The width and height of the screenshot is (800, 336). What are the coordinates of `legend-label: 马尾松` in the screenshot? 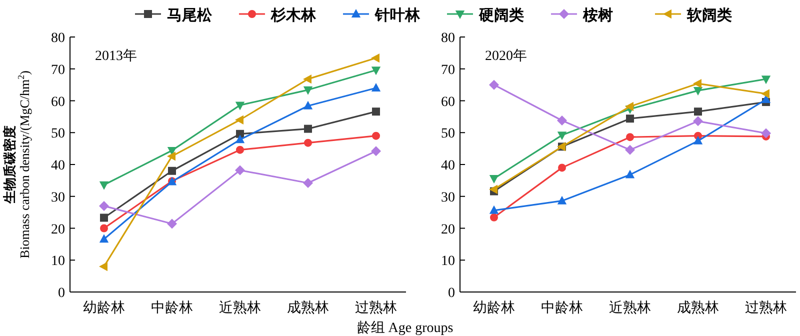 It's located at (190, 15).